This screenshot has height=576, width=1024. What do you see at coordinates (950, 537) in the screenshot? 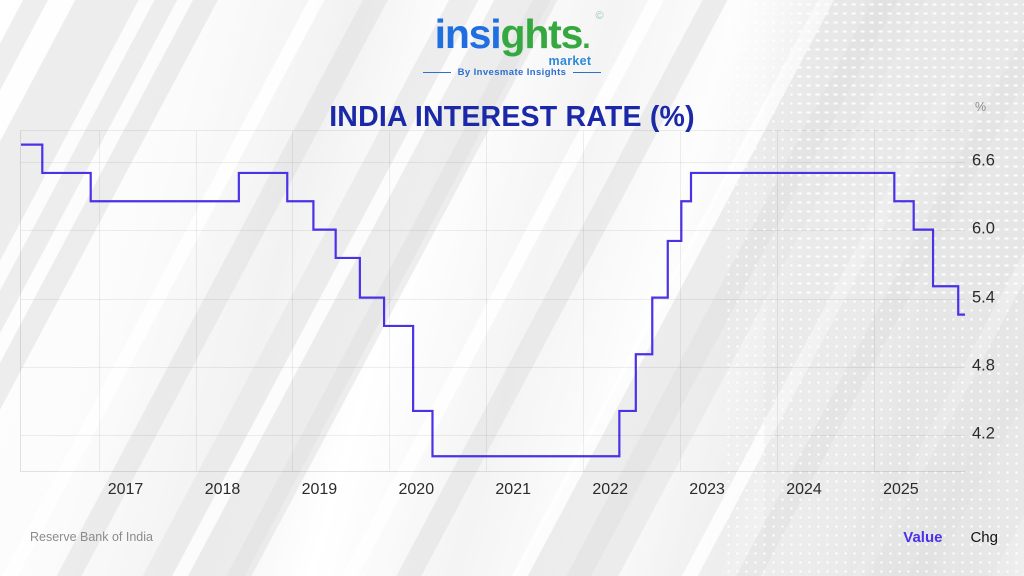
I see `legend: Value Chg` at bounding box center [950, 537].